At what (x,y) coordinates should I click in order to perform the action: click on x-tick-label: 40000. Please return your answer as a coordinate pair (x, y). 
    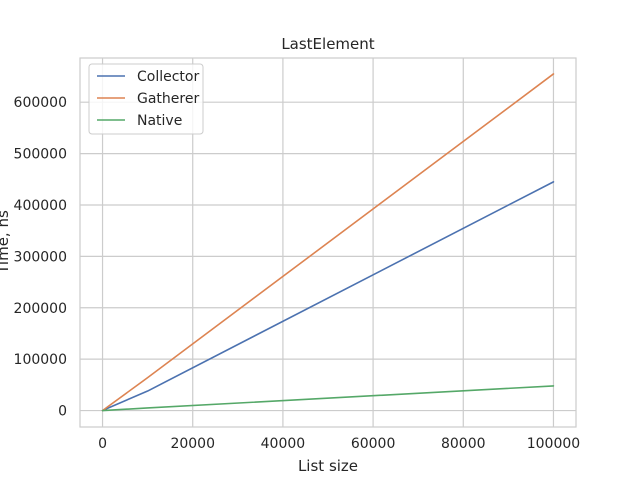
    Looking at the image, I should click on (283, 444).